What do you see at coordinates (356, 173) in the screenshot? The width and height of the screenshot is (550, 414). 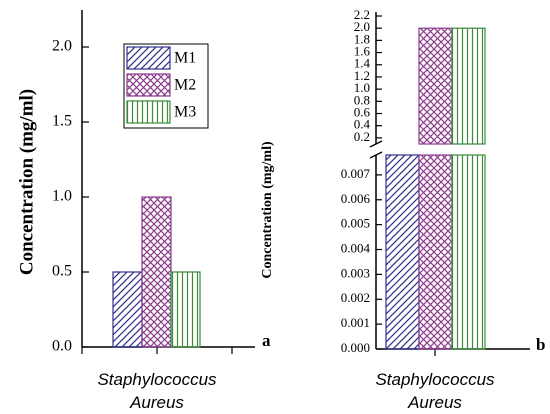 I see `y-tick-label: 0.007` at bounding box center [356, 173].